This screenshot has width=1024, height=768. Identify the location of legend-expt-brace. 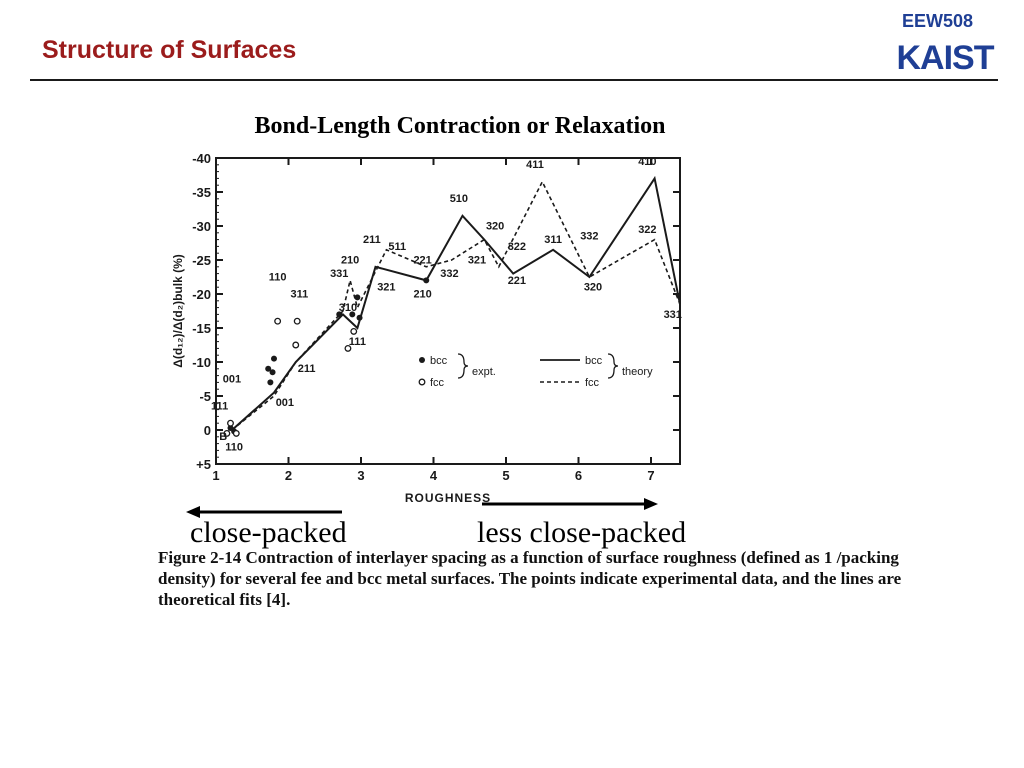
(463, 366).